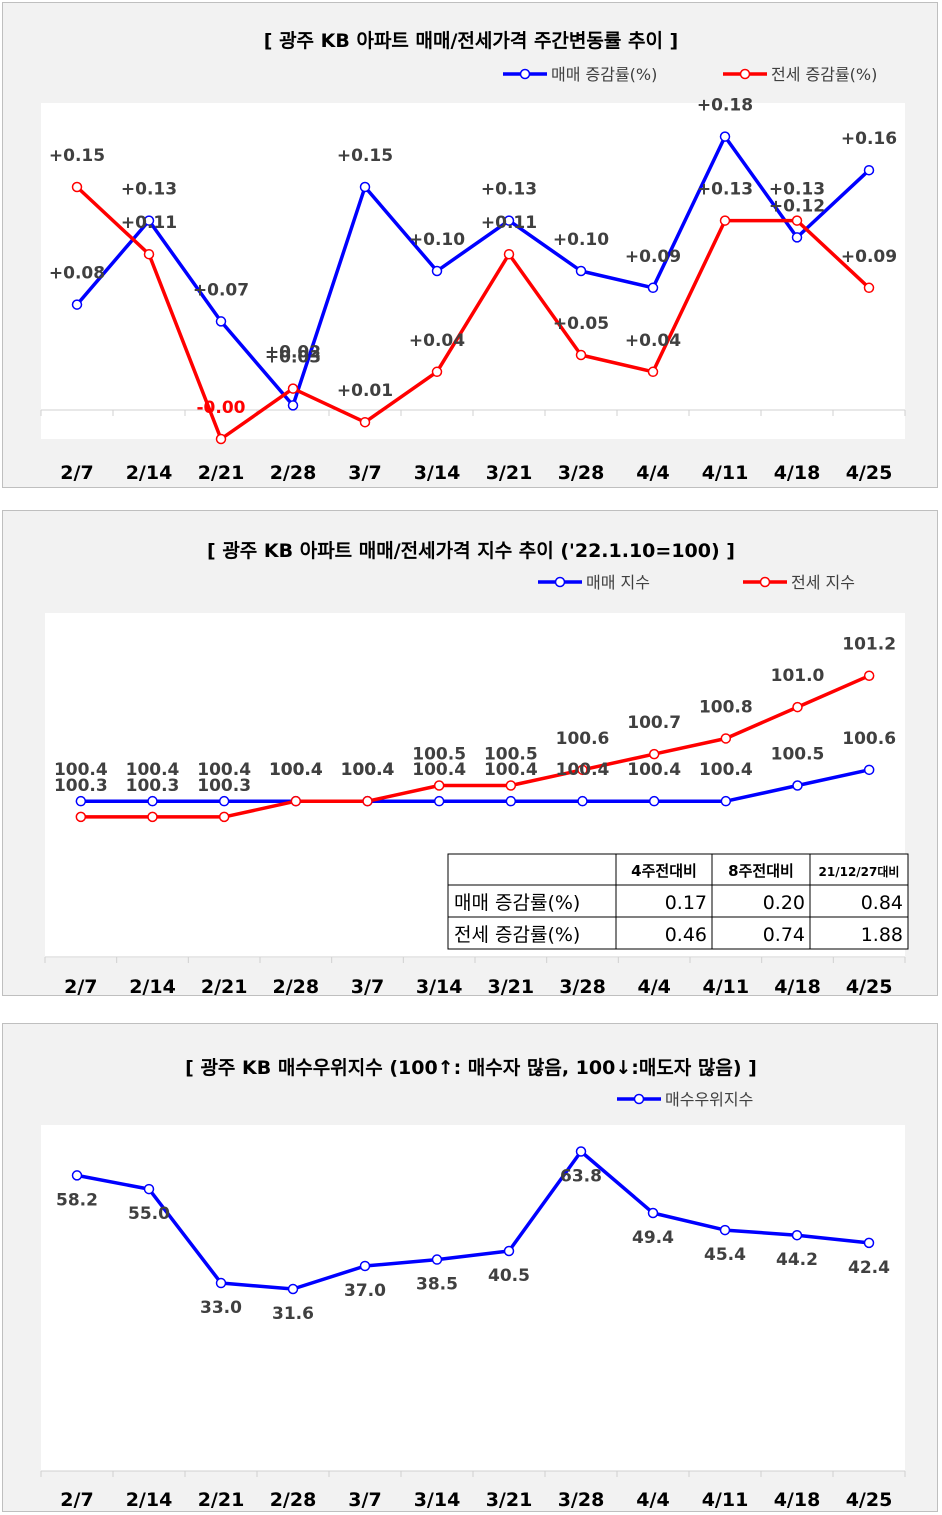 This screenshot has height=1515, width=942. I want to click on legend-entry: 매매 증감률(%), so click(580, 74).